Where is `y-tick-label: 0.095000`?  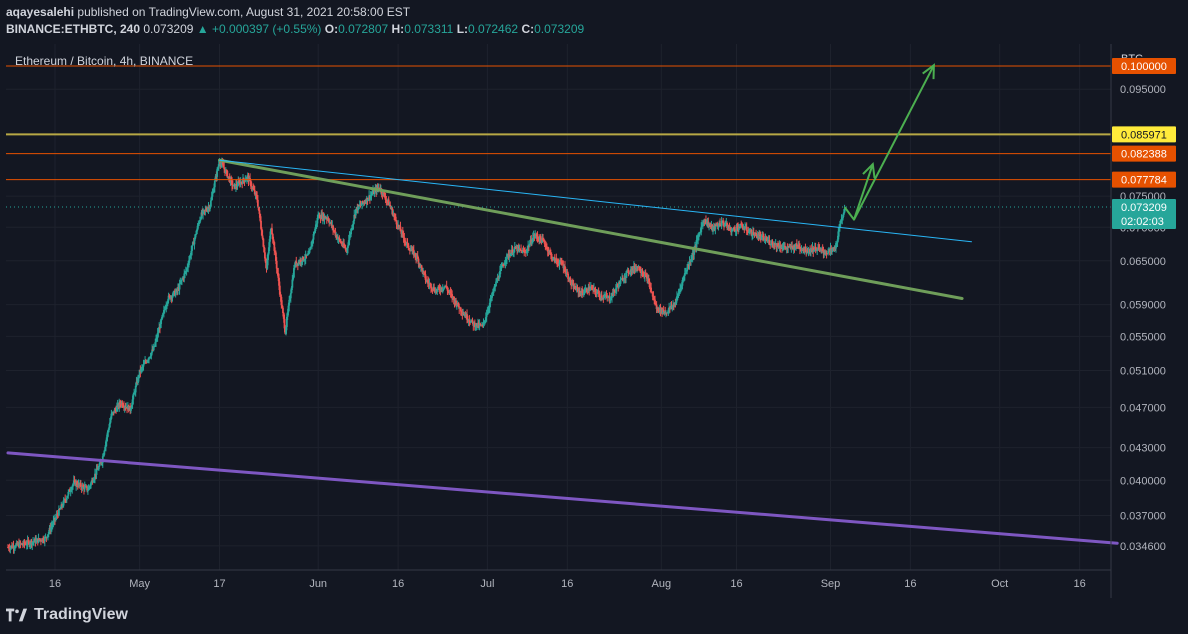 y-tick-label: 0.095000 is located at coordinates (1143, 90).